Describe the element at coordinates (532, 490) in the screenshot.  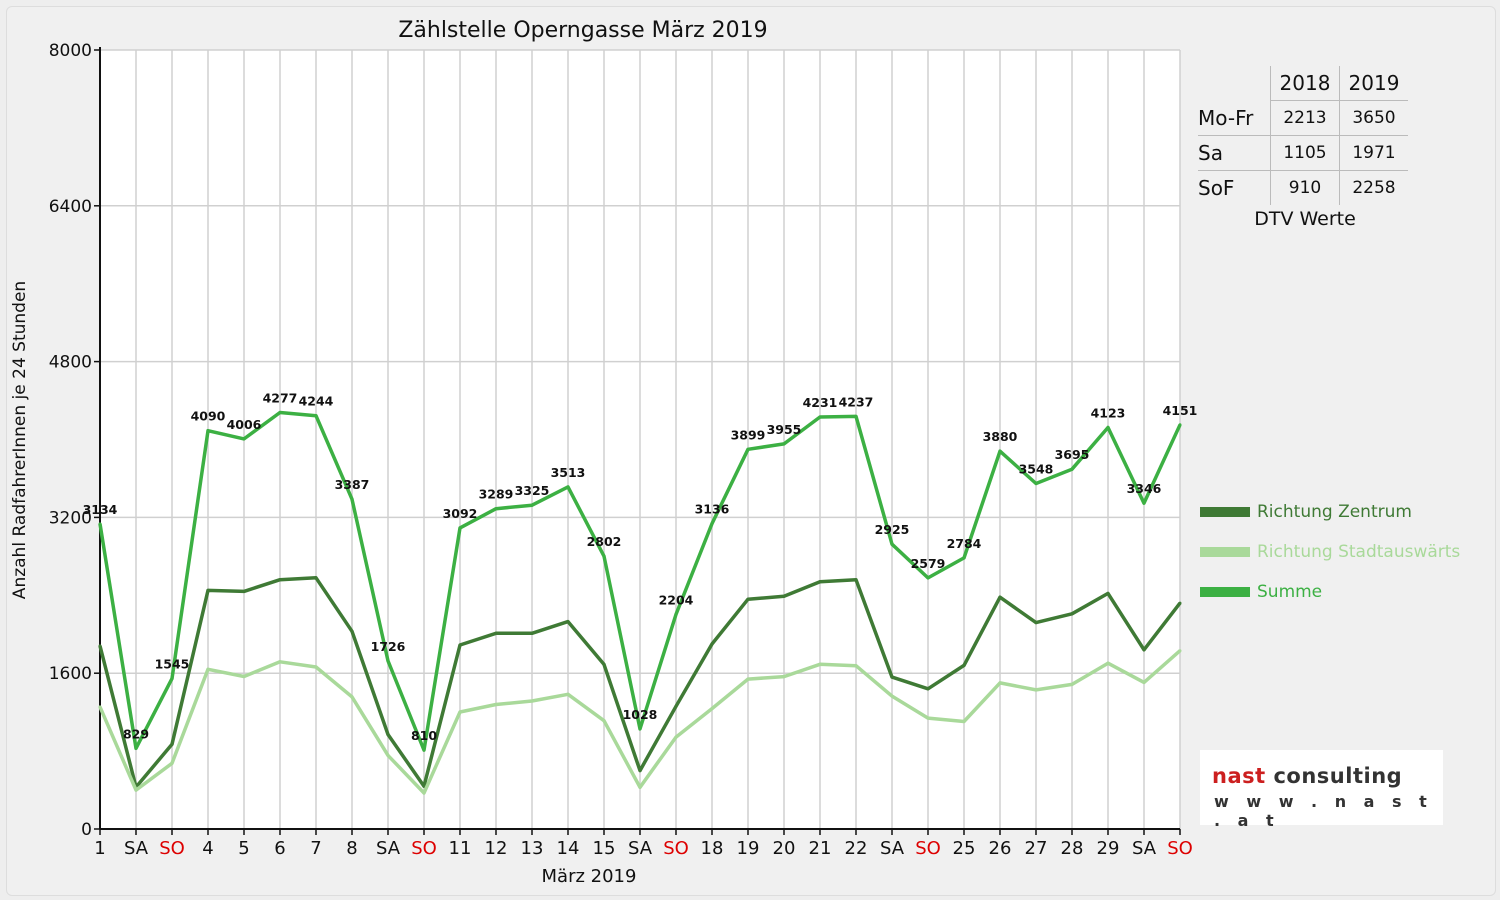
I see `data-label: 3325` at that location.